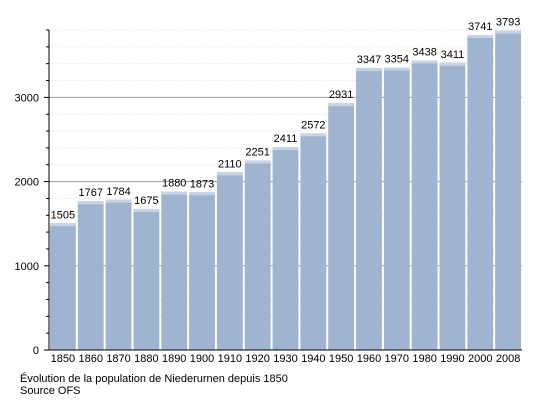  Describe the element at coordinates (286, 139) in the screenshot. I see `bar-value-label: 2411` at that location.